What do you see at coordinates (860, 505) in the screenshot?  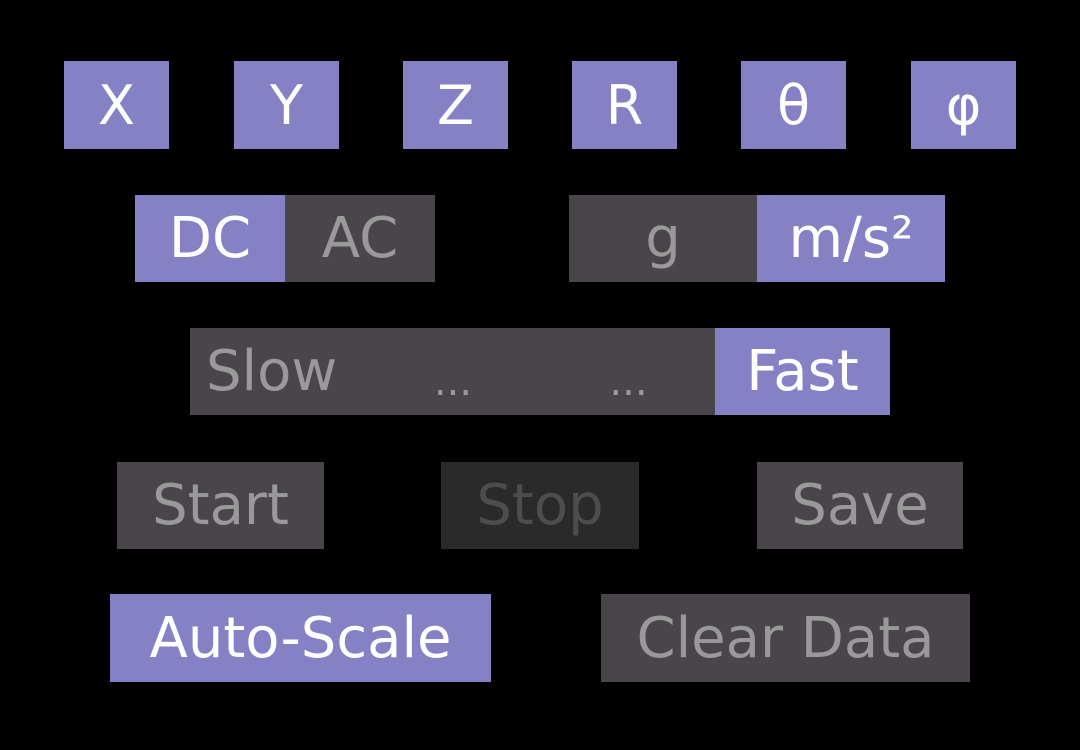 I see `save-button: Save` at bounding box center [860, 505].